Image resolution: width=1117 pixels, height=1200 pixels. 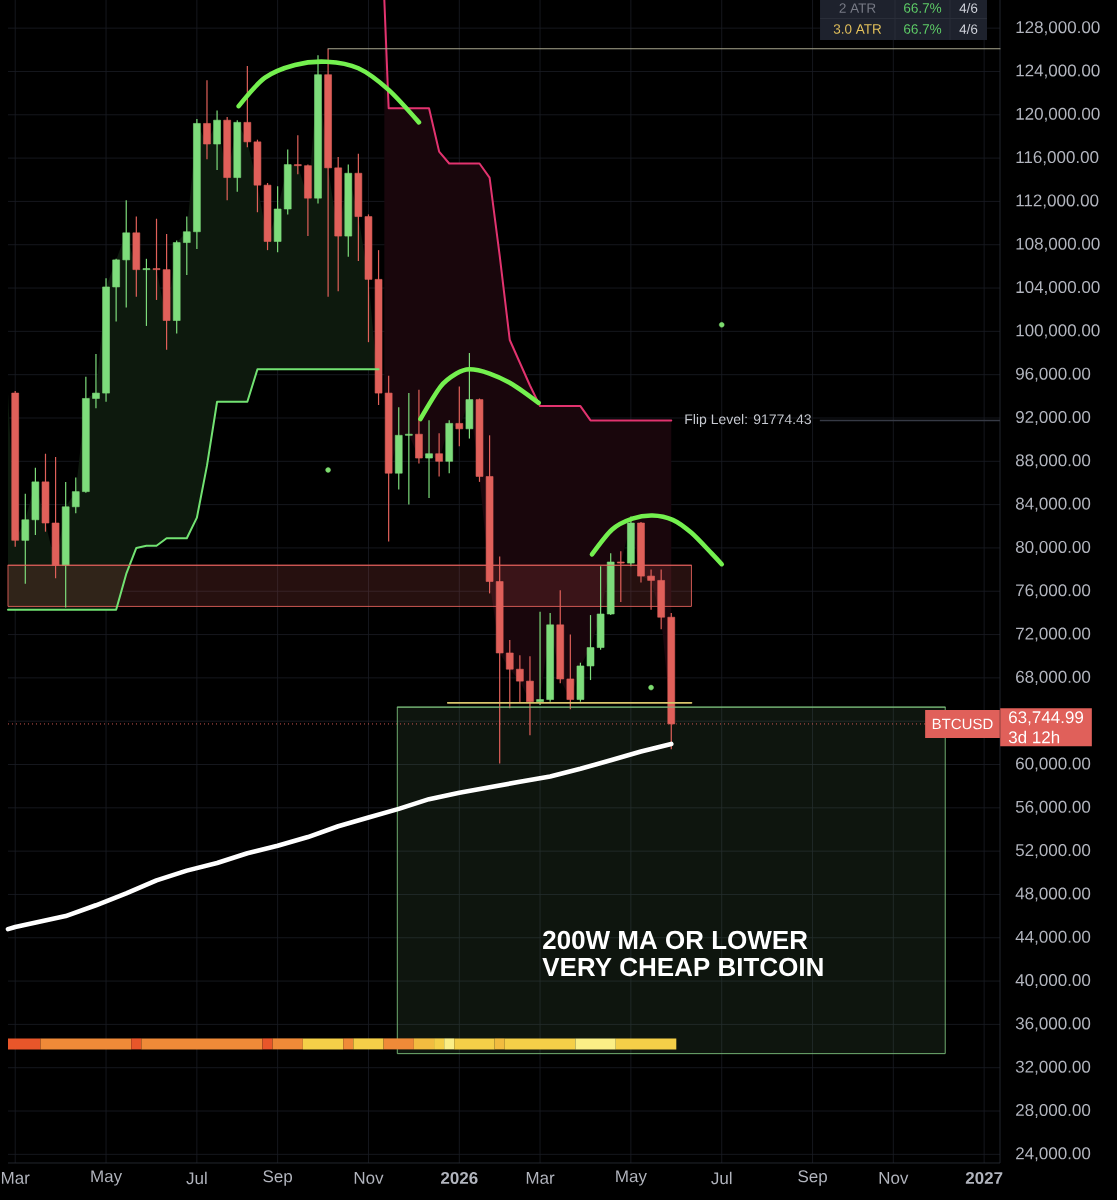 I want to click on y-tick-label: 80,000.00, so click(x=1053, y=547).